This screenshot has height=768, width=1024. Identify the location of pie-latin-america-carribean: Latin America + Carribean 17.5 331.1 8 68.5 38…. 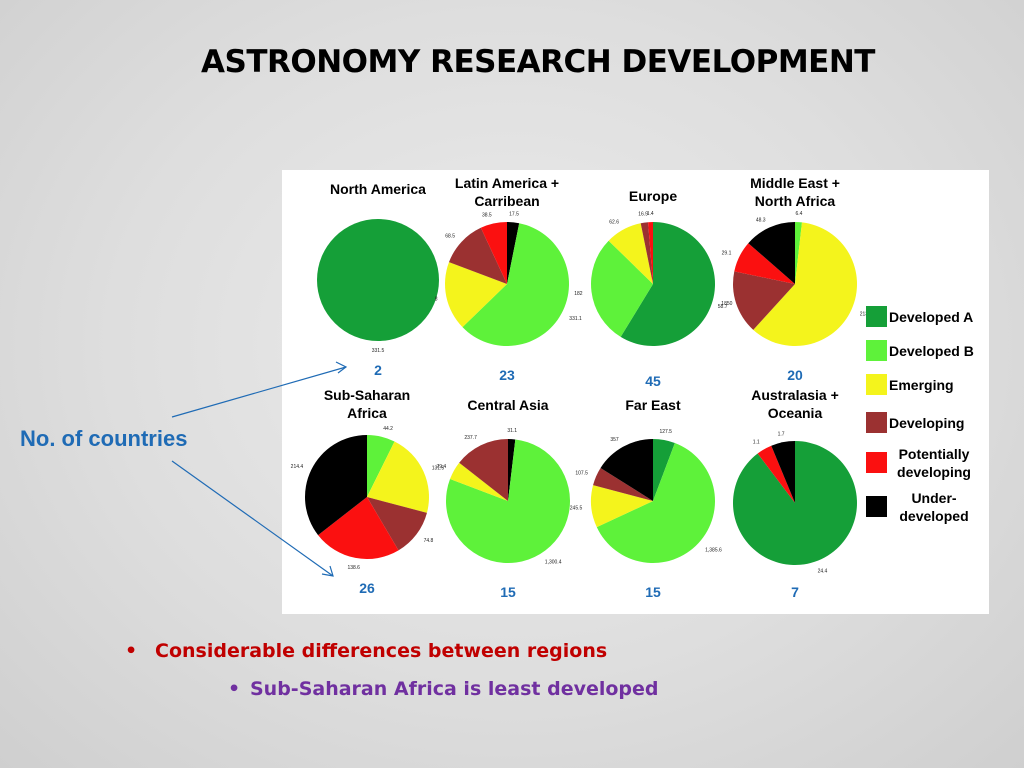
(508, 279).